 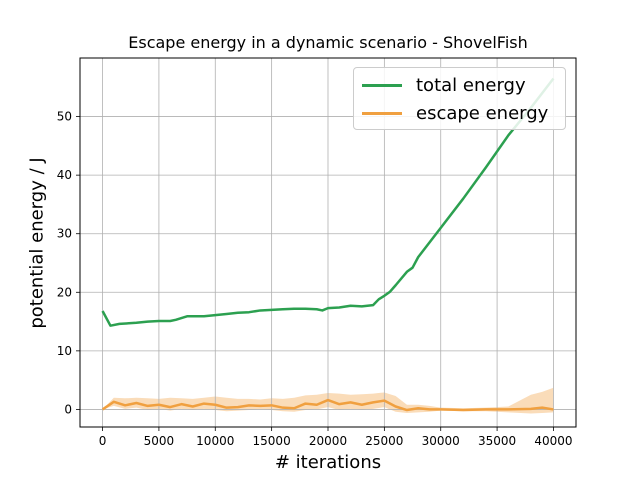 I want to click on x-tick-label: 15000, so click(x=272, y=441).